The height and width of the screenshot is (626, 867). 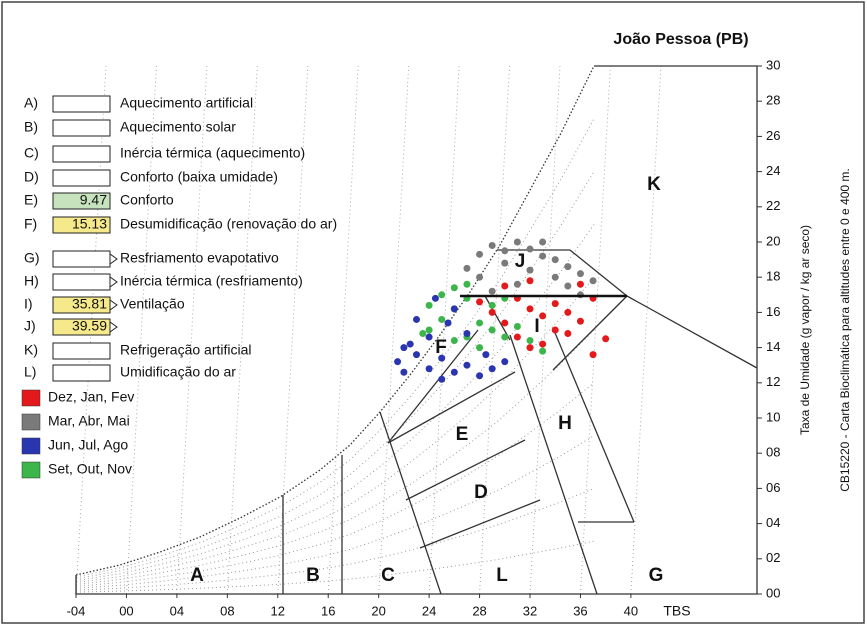 I want to click on zone-letter: B), so click(x=31, y=127).